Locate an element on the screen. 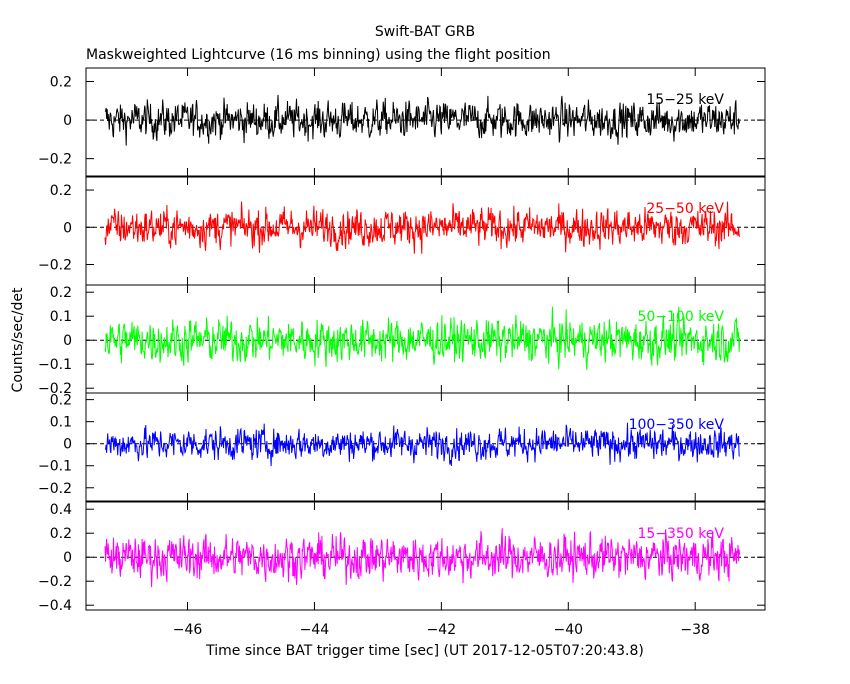 This screenshot has width=850, height=684. band-label-5: 15−350 keV is located at coordinates (680, 534).